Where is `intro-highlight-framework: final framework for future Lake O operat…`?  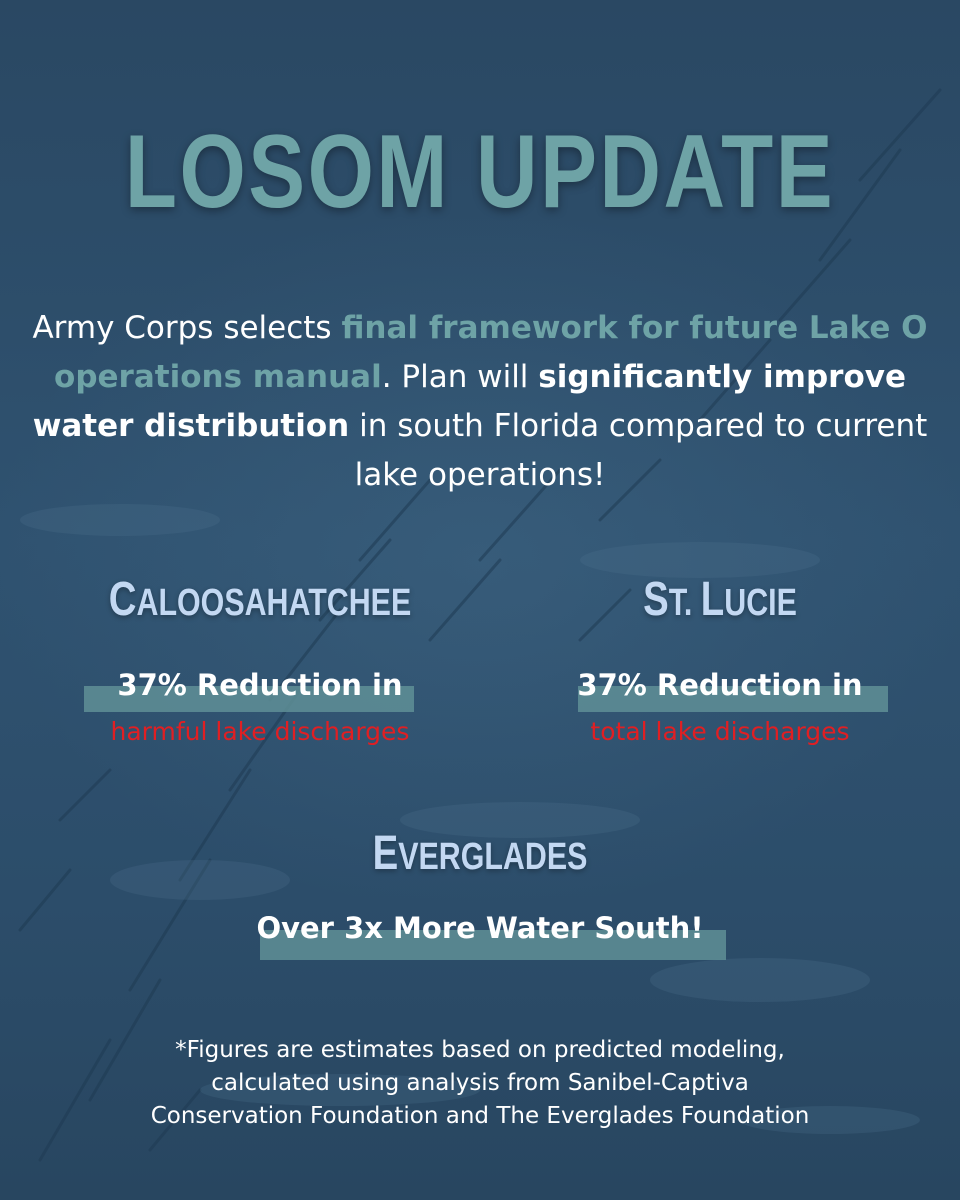 intro-highlight-framework: final framework for future Lake O operat… is located at coordinates (491, 352).